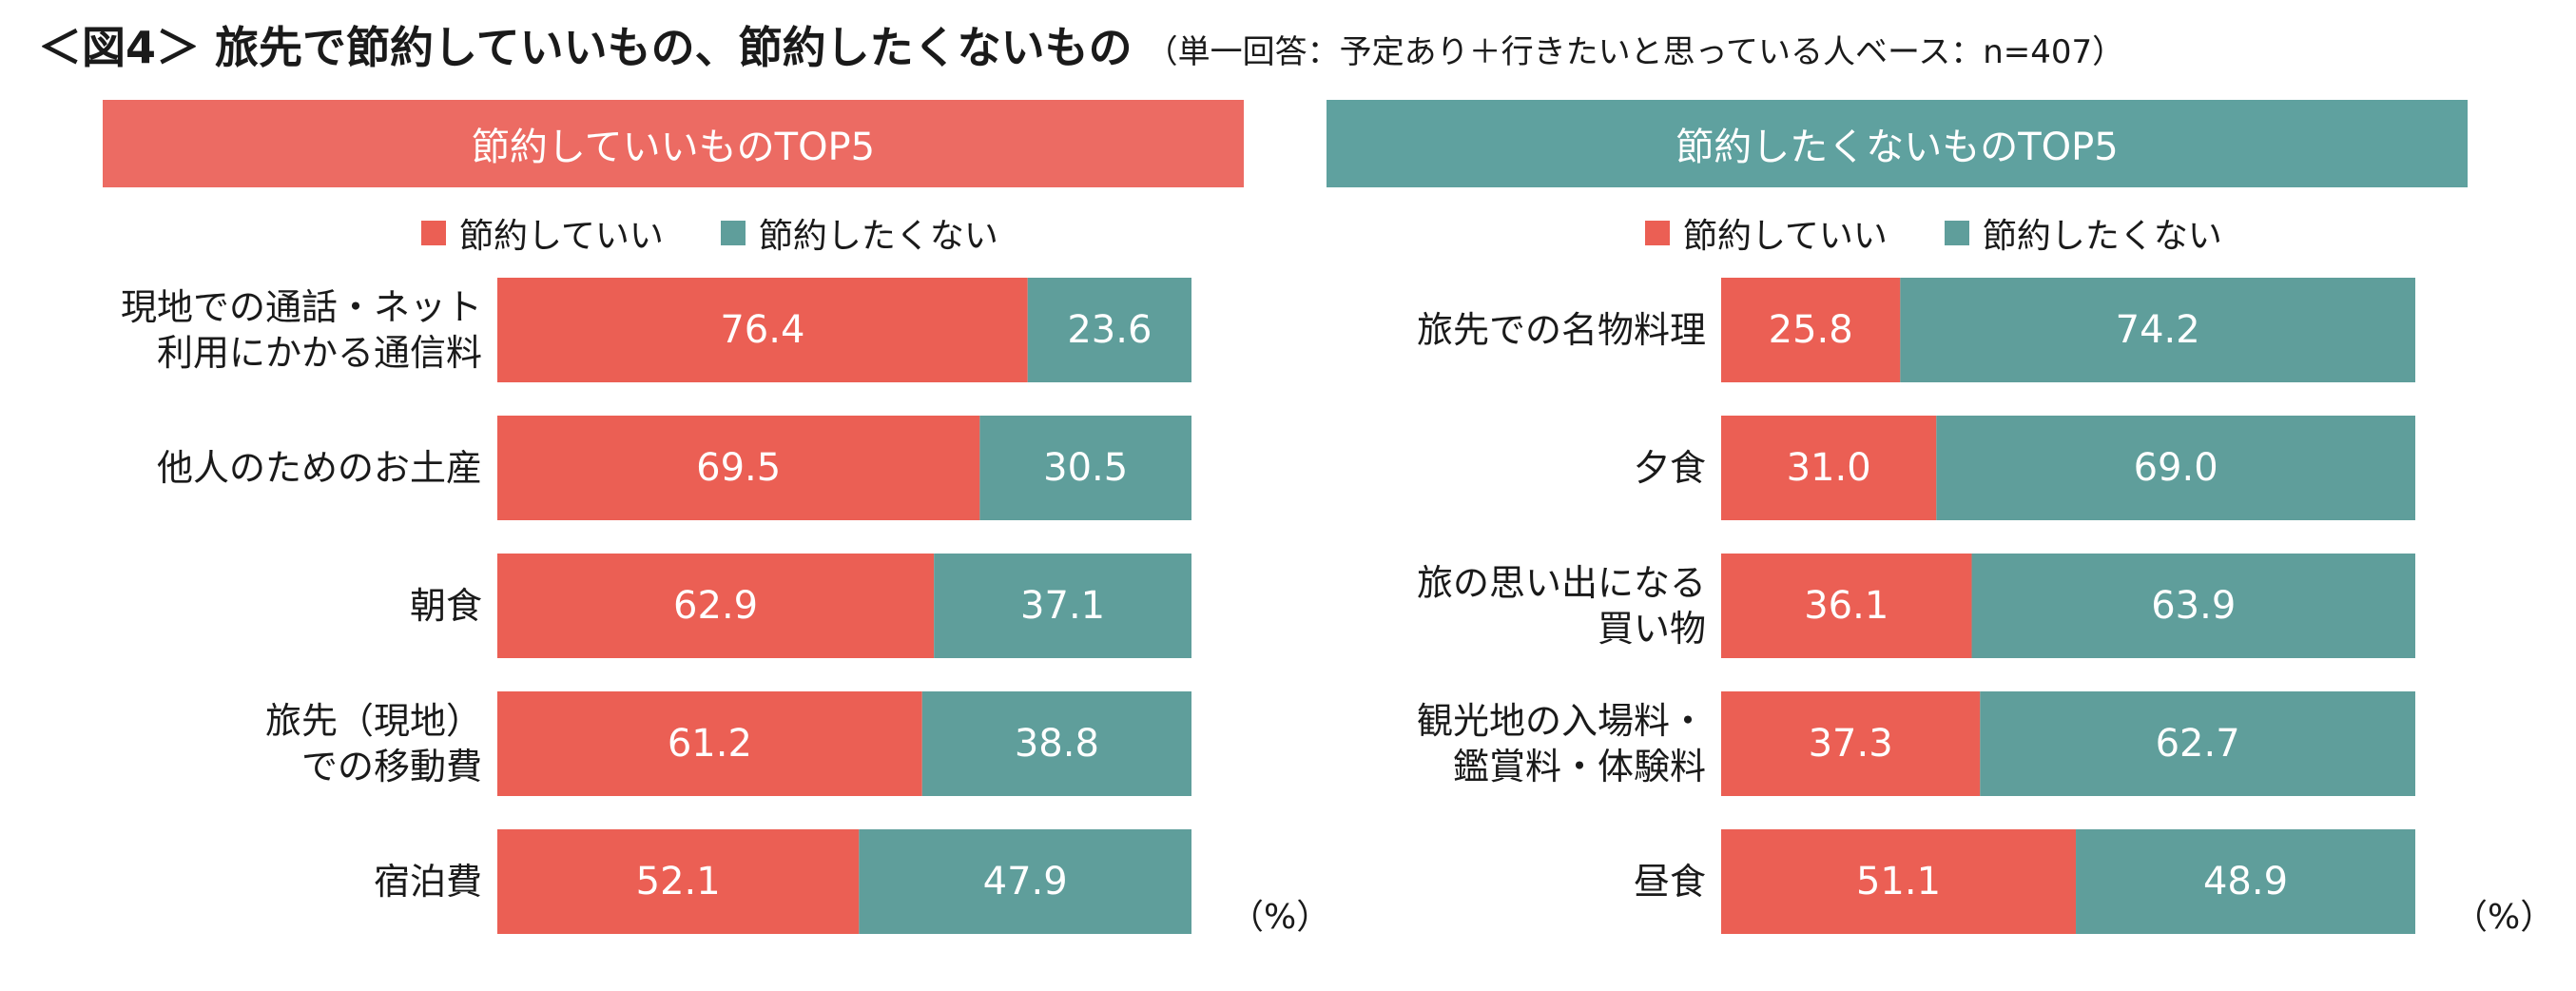 The width and height of the screenshot is (2576, 991). Describe the element at coordinates (373, 721) in the screenshot. I see `category-label: 旅先（現地）` at that location.